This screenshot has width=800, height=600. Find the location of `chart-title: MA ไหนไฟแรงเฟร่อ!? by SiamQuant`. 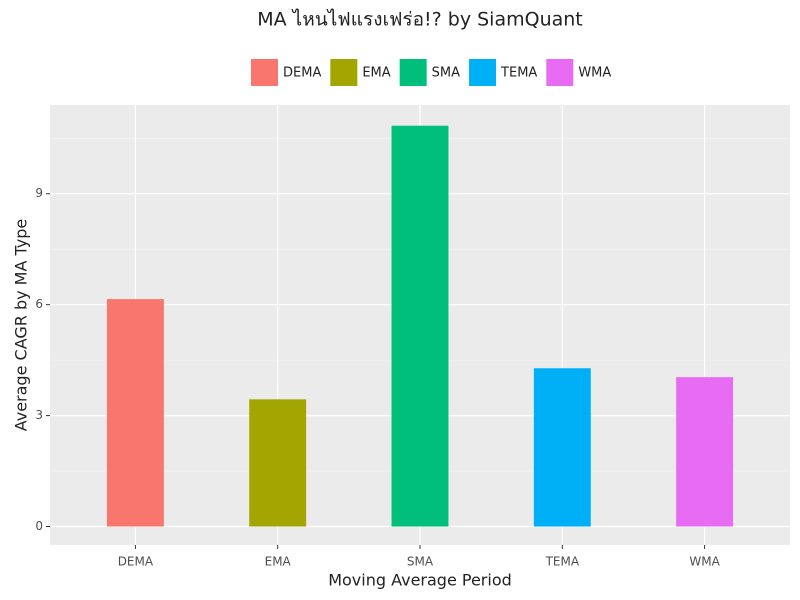

chart-title: MA ไหนไฟแรงเฟร่อ!? by SiamQuant is located at coordinates (420, 20).